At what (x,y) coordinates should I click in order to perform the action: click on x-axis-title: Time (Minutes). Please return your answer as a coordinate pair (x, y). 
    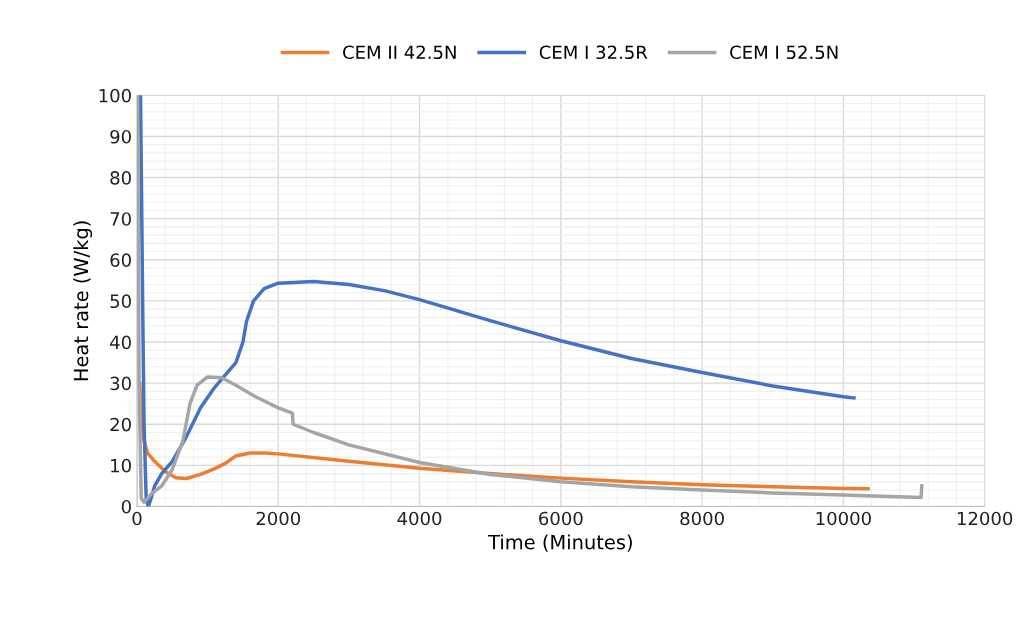
    Looking at the image, I should click on (560, 543).